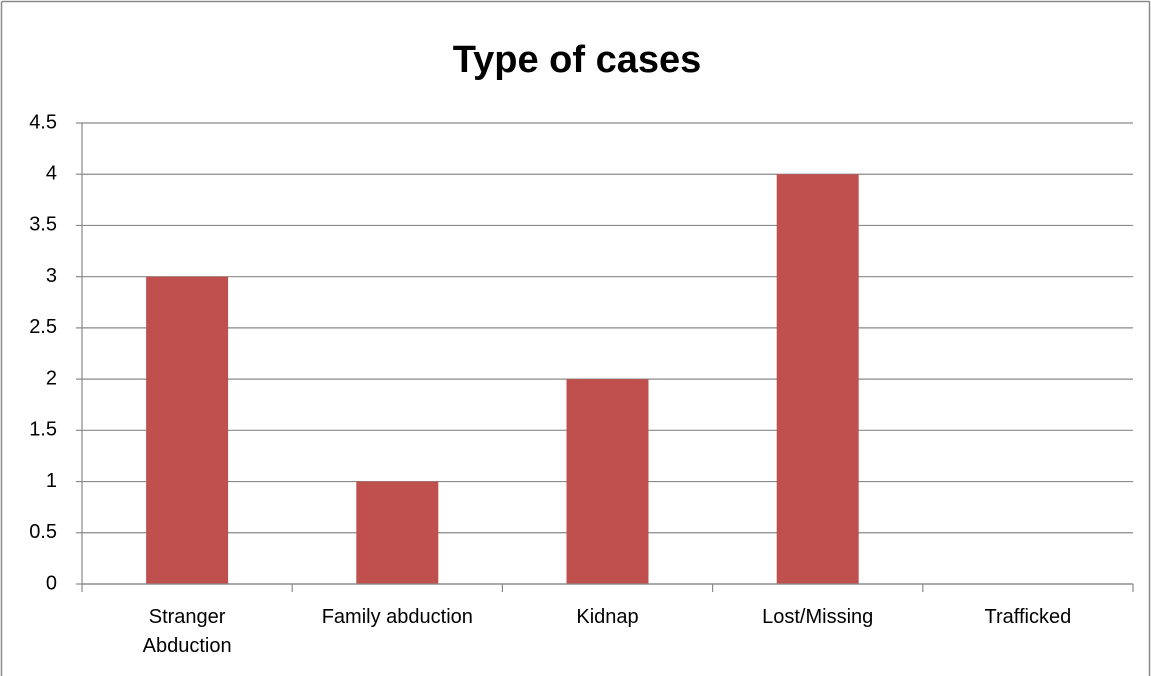  What do you see at coordinates (818, 617) in the screenshot?
I see `x-tick-label: Lost/Missing` at bounding box center [818, 617].